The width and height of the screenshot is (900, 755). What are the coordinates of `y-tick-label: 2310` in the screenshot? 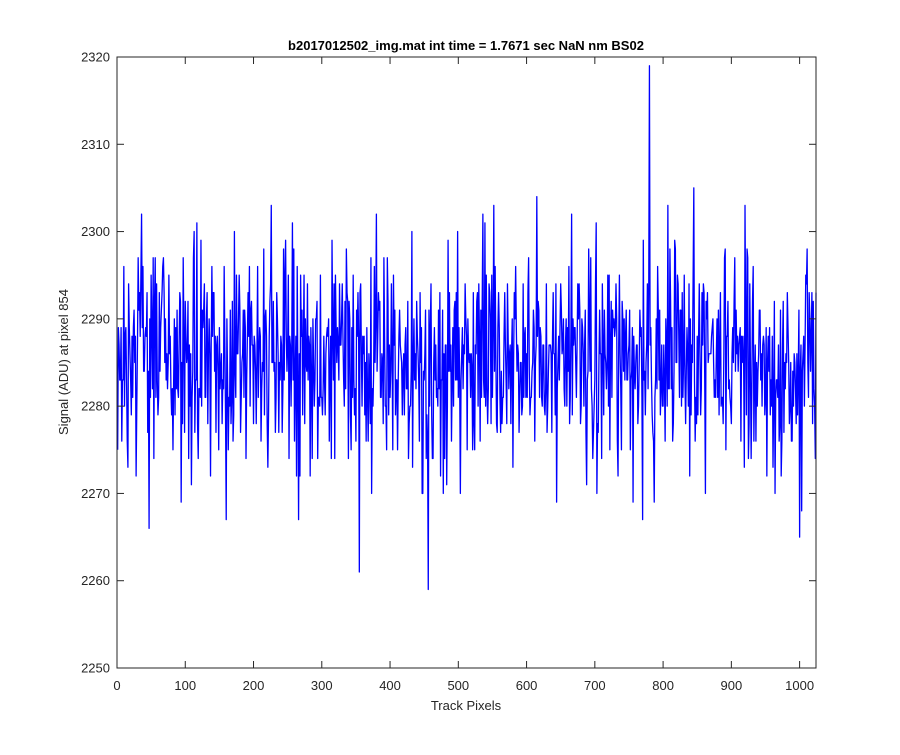 It's located at (95, 144).